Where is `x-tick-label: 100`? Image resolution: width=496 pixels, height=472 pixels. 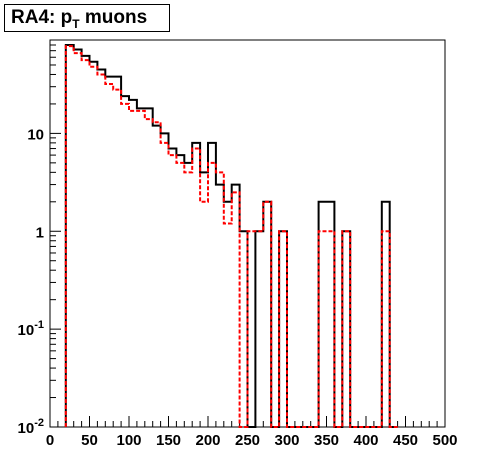 x-tick-label: 100 is located at coordinates (128, 440).